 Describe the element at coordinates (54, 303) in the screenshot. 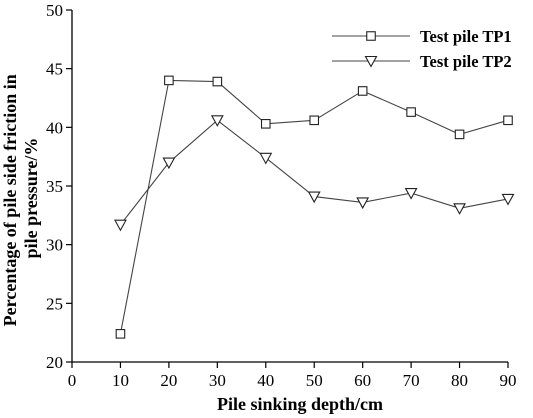

I see `y-tick-label: 25` at that location.